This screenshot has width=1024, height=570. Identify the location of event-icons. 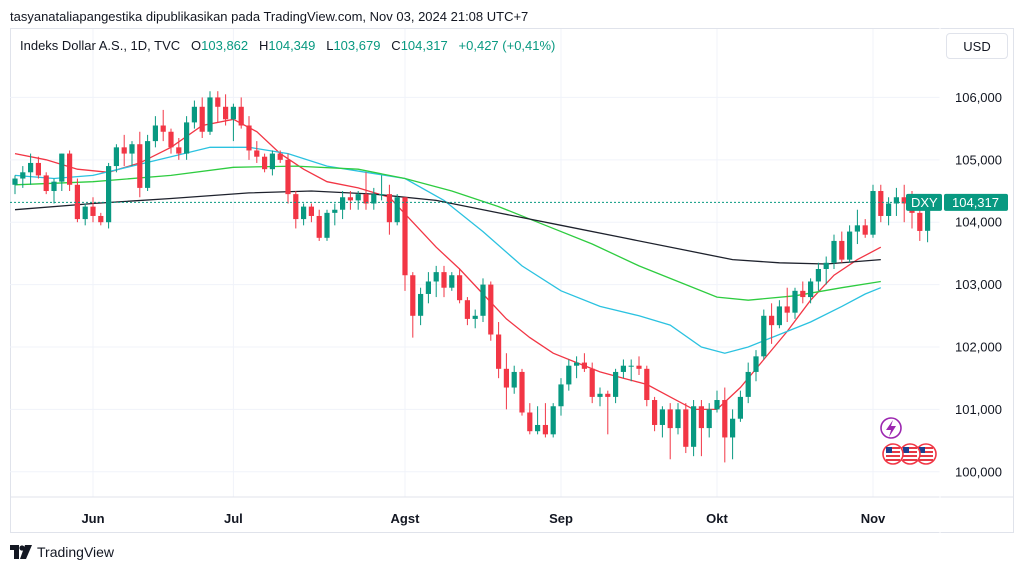
(908, 441).